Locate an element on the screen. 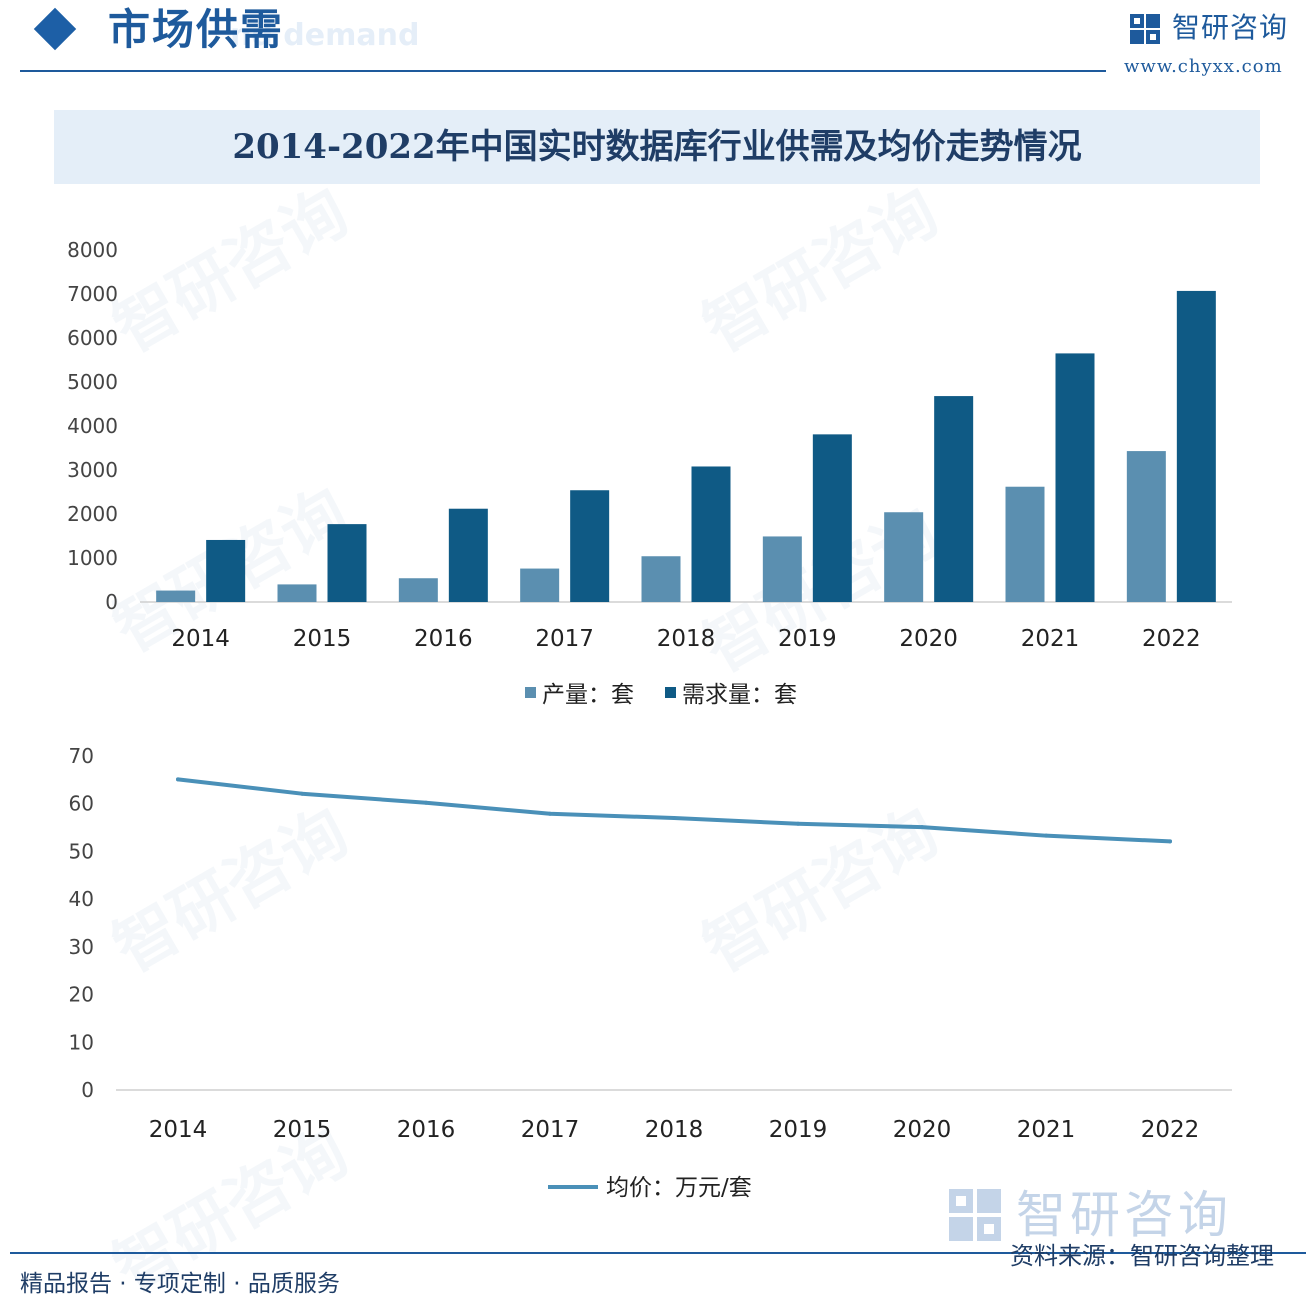 This screenshot has height=1312, width=1316. y-tick-label: 40 is located at coordinates (81, 899).